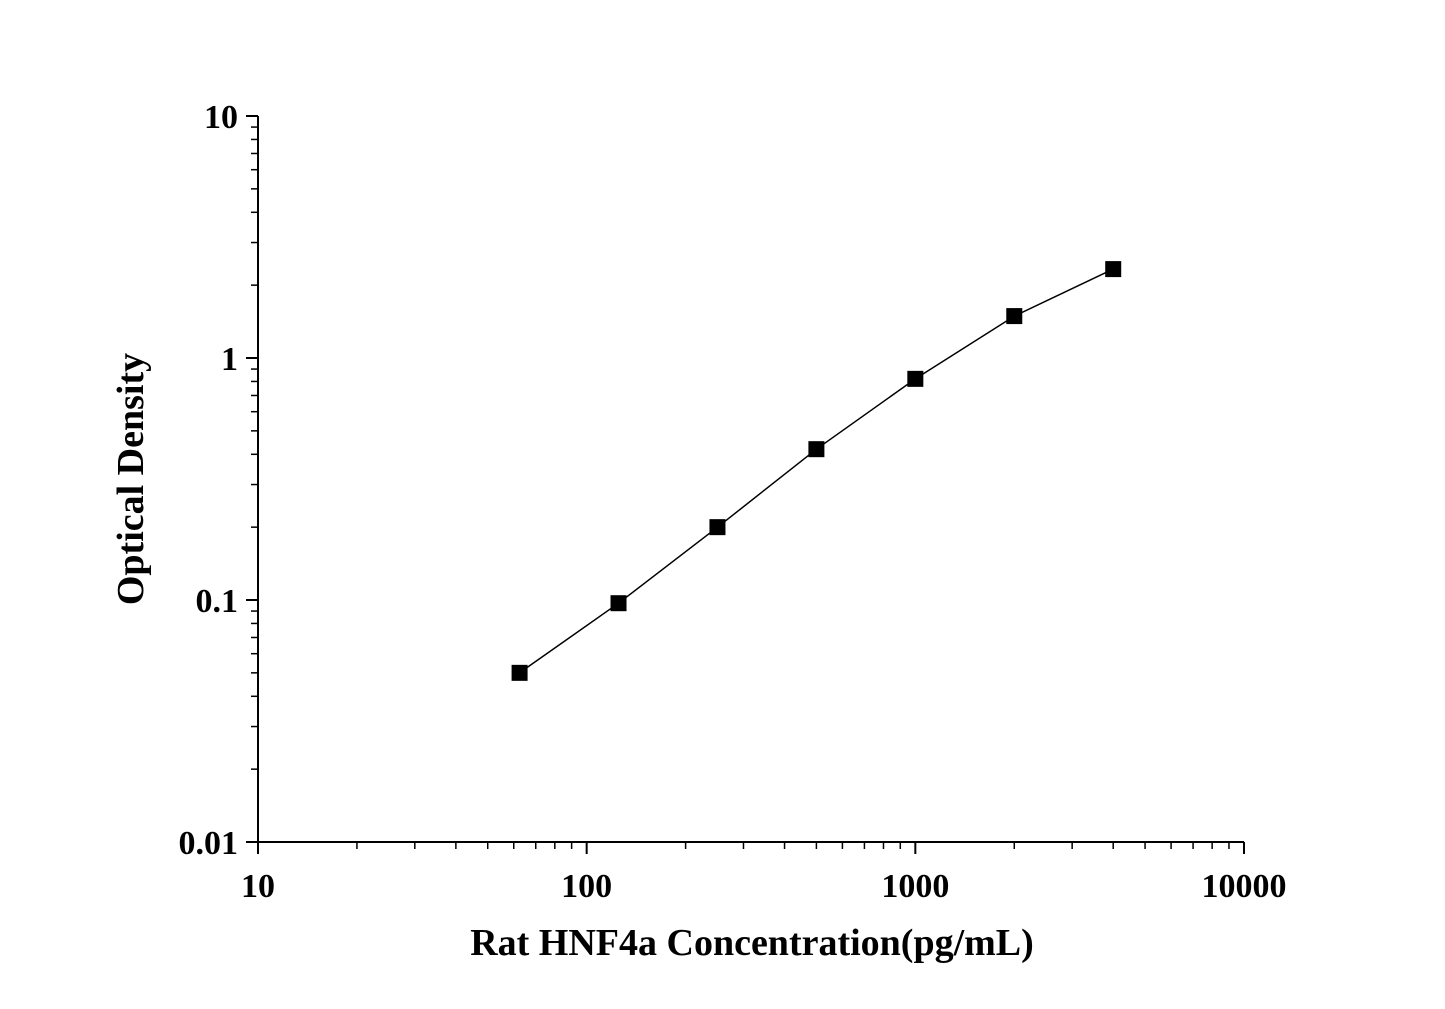 The image size is (1445, 1009). What do you see at coordinates (217, 601) in the screenshot?
I see `y-tick-label: 0.1` at bounding box center [217, 601].